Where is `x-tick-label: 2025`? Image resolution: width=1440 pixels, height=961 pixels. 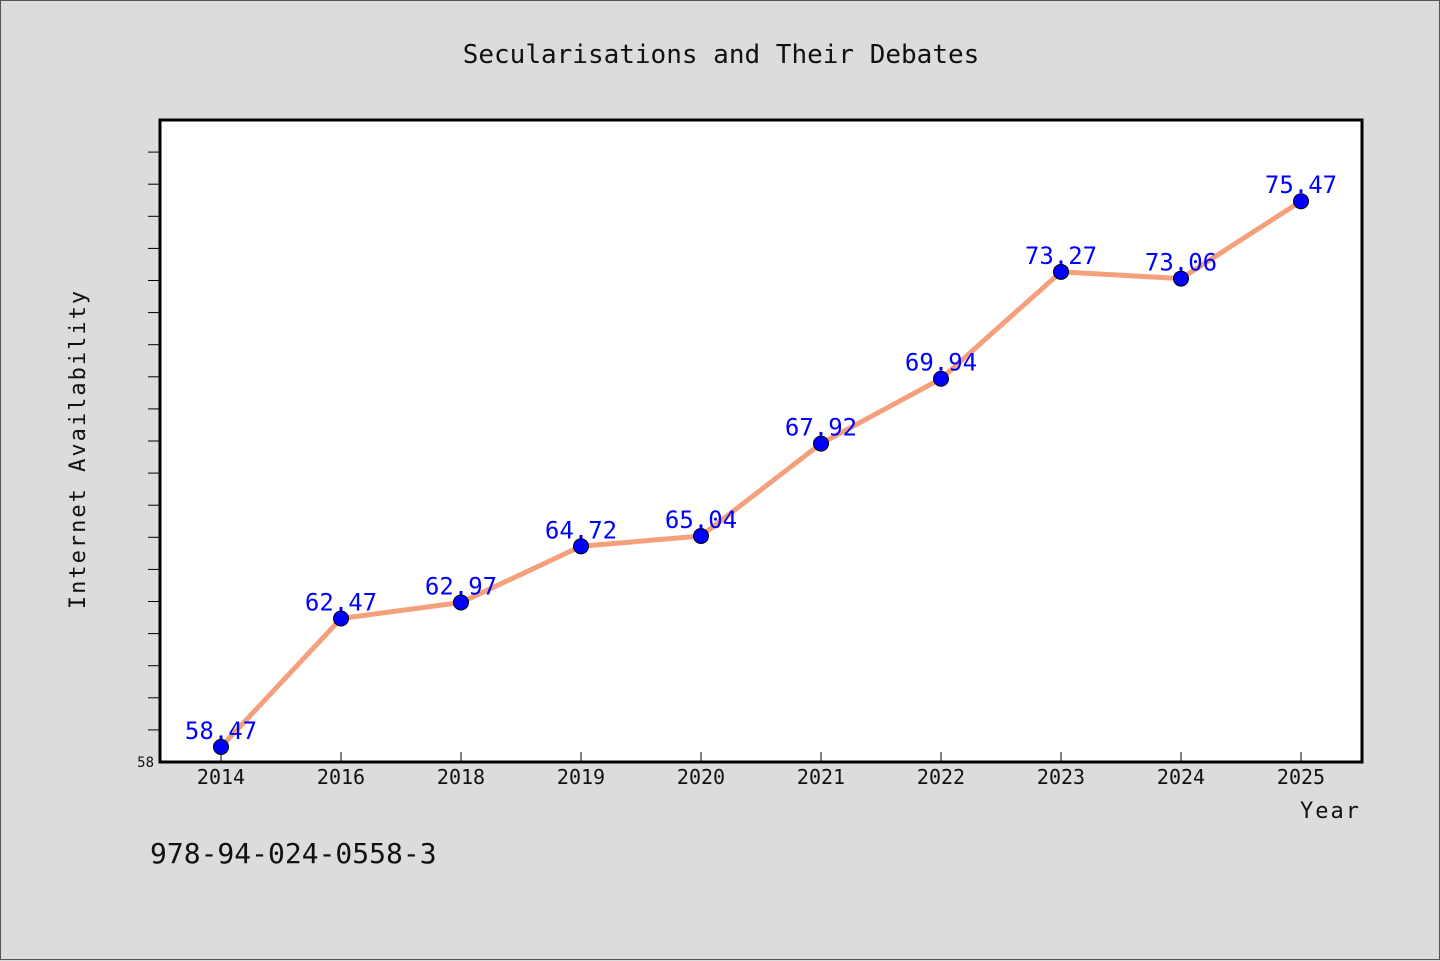
x-tick-label: 2025 is located at coordinates (1301, 777).